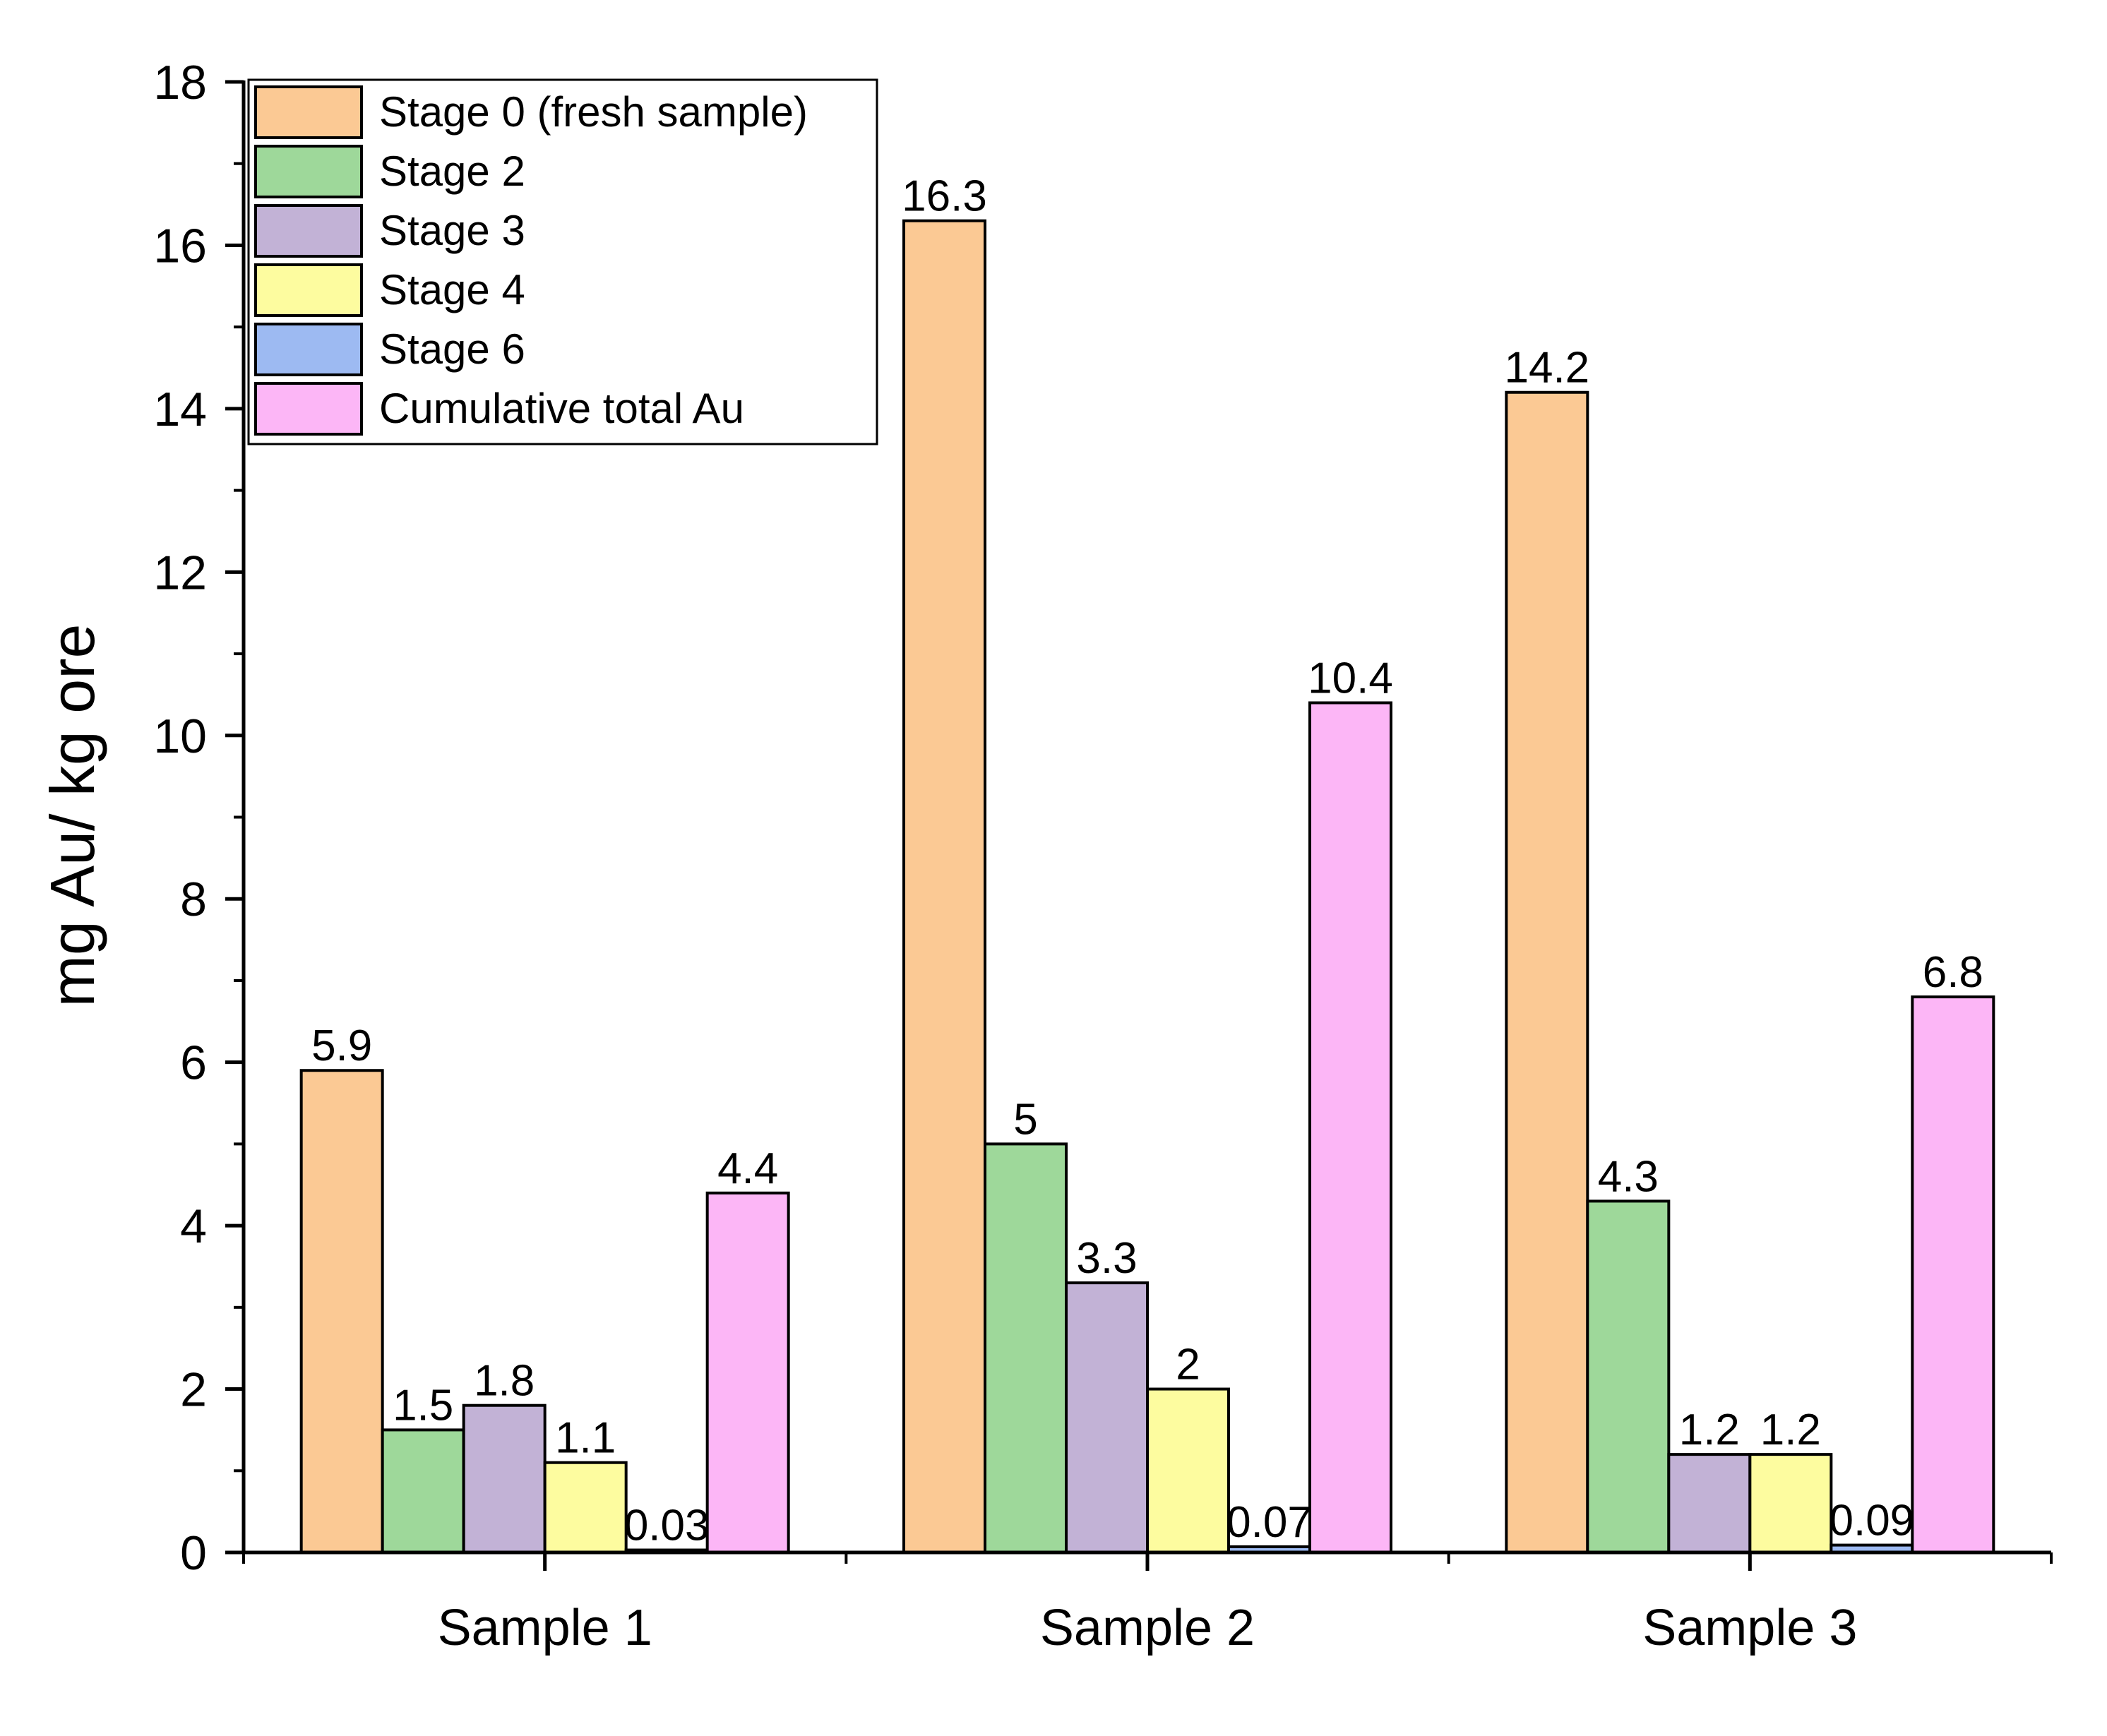 The image size is (2107, 1736). I want to click on y-tick-label: 6, so click(193, 1063).